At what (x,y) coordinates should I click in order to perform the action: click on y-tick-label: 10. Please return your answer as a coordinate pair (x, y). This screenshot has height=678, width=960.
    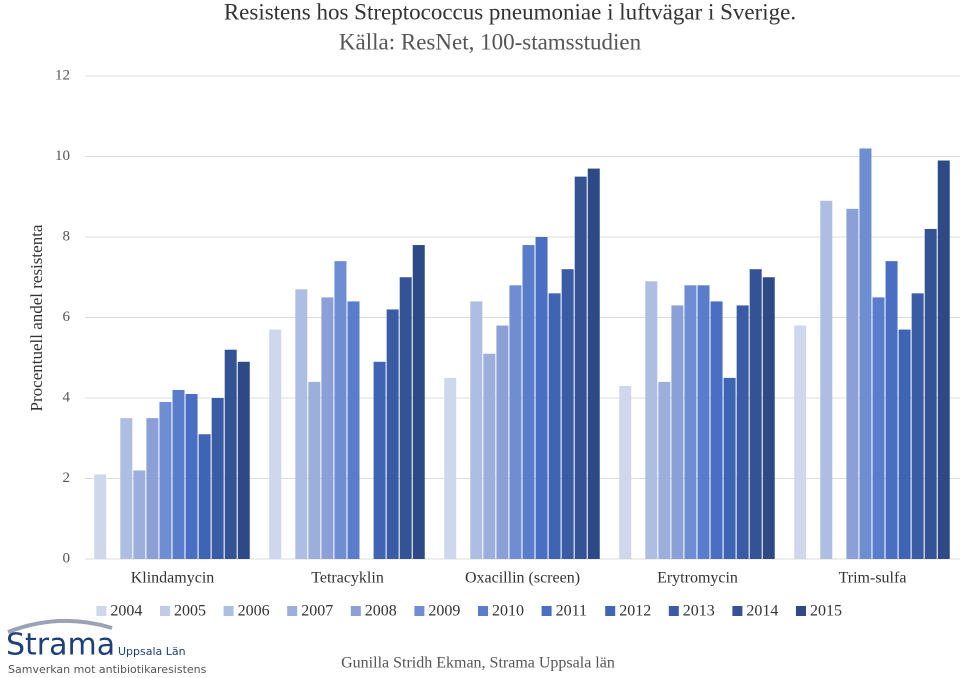
    Looking at the image, I should click on (62, 156).